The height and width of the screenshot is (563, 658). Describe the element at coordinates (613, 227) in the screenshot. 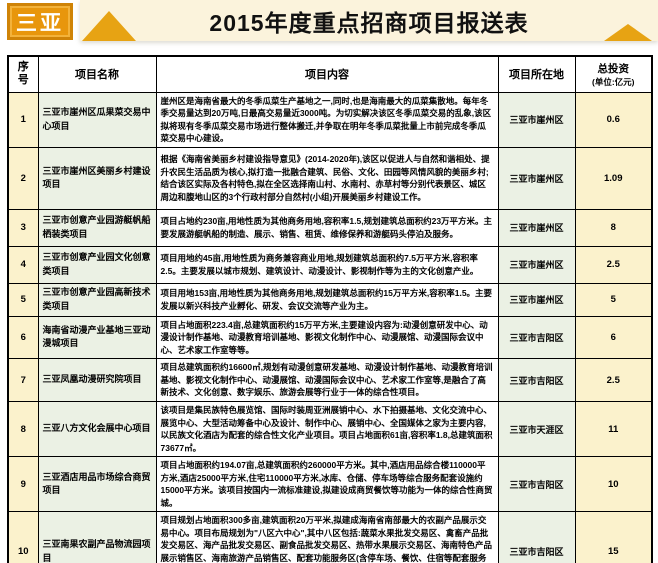

I see `project-investment-cell: 8` at that location.